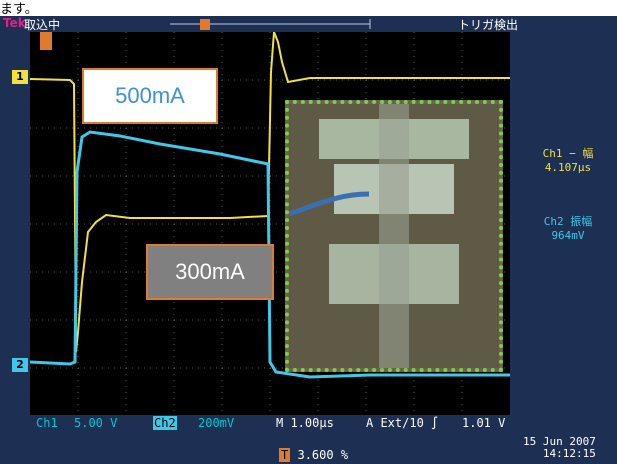 Image resolution: width=617 pixels, height=464 pixels. What do you see at coordinates (216, 423) in the screenshot?
I see `ch2-scale: 200mV` at bounding box center [216, 423].